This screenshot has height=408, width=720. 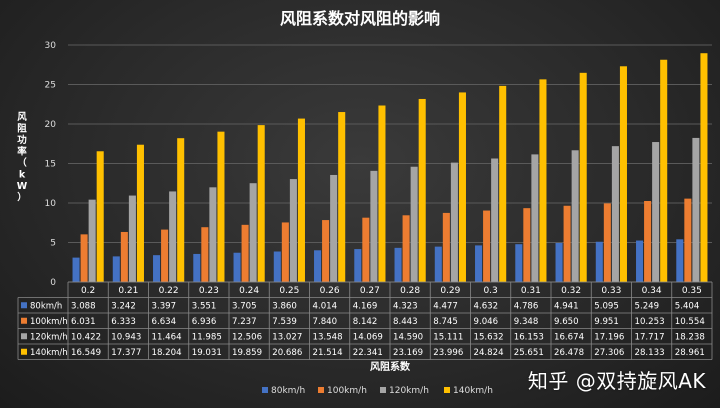 I want to click on table-series-label: 100km/h, so click(x=49, y=322).